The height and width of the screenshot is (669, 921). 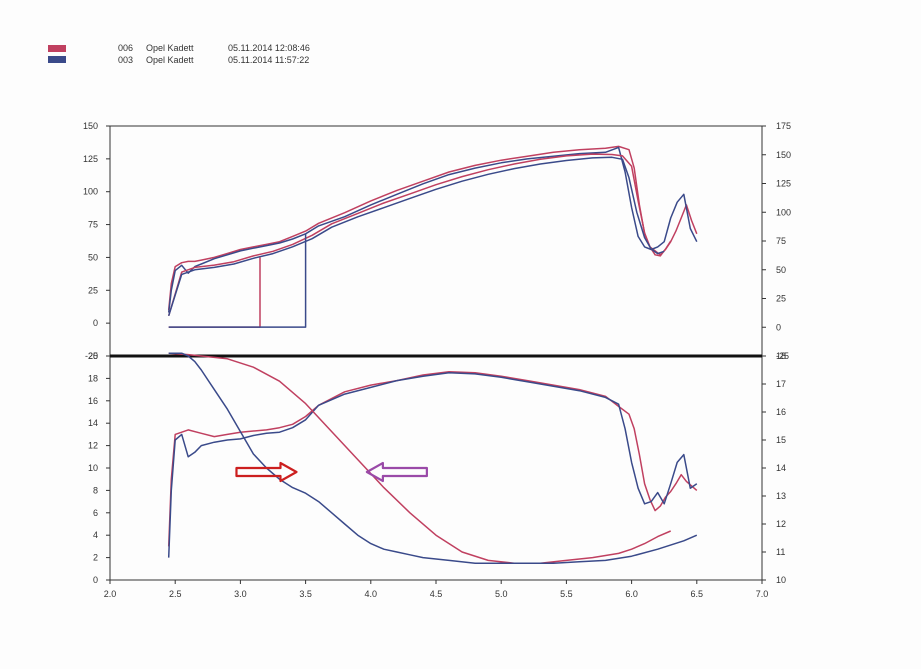 I want to click on top-right-tick-label: 150, so click(x=783, y=155).